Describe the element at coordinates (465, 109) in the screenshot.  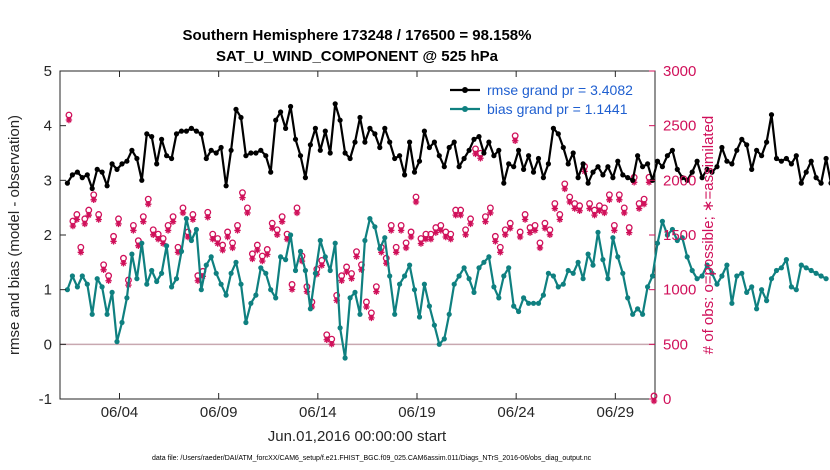
I see `legend-swatch-marker` at that location.